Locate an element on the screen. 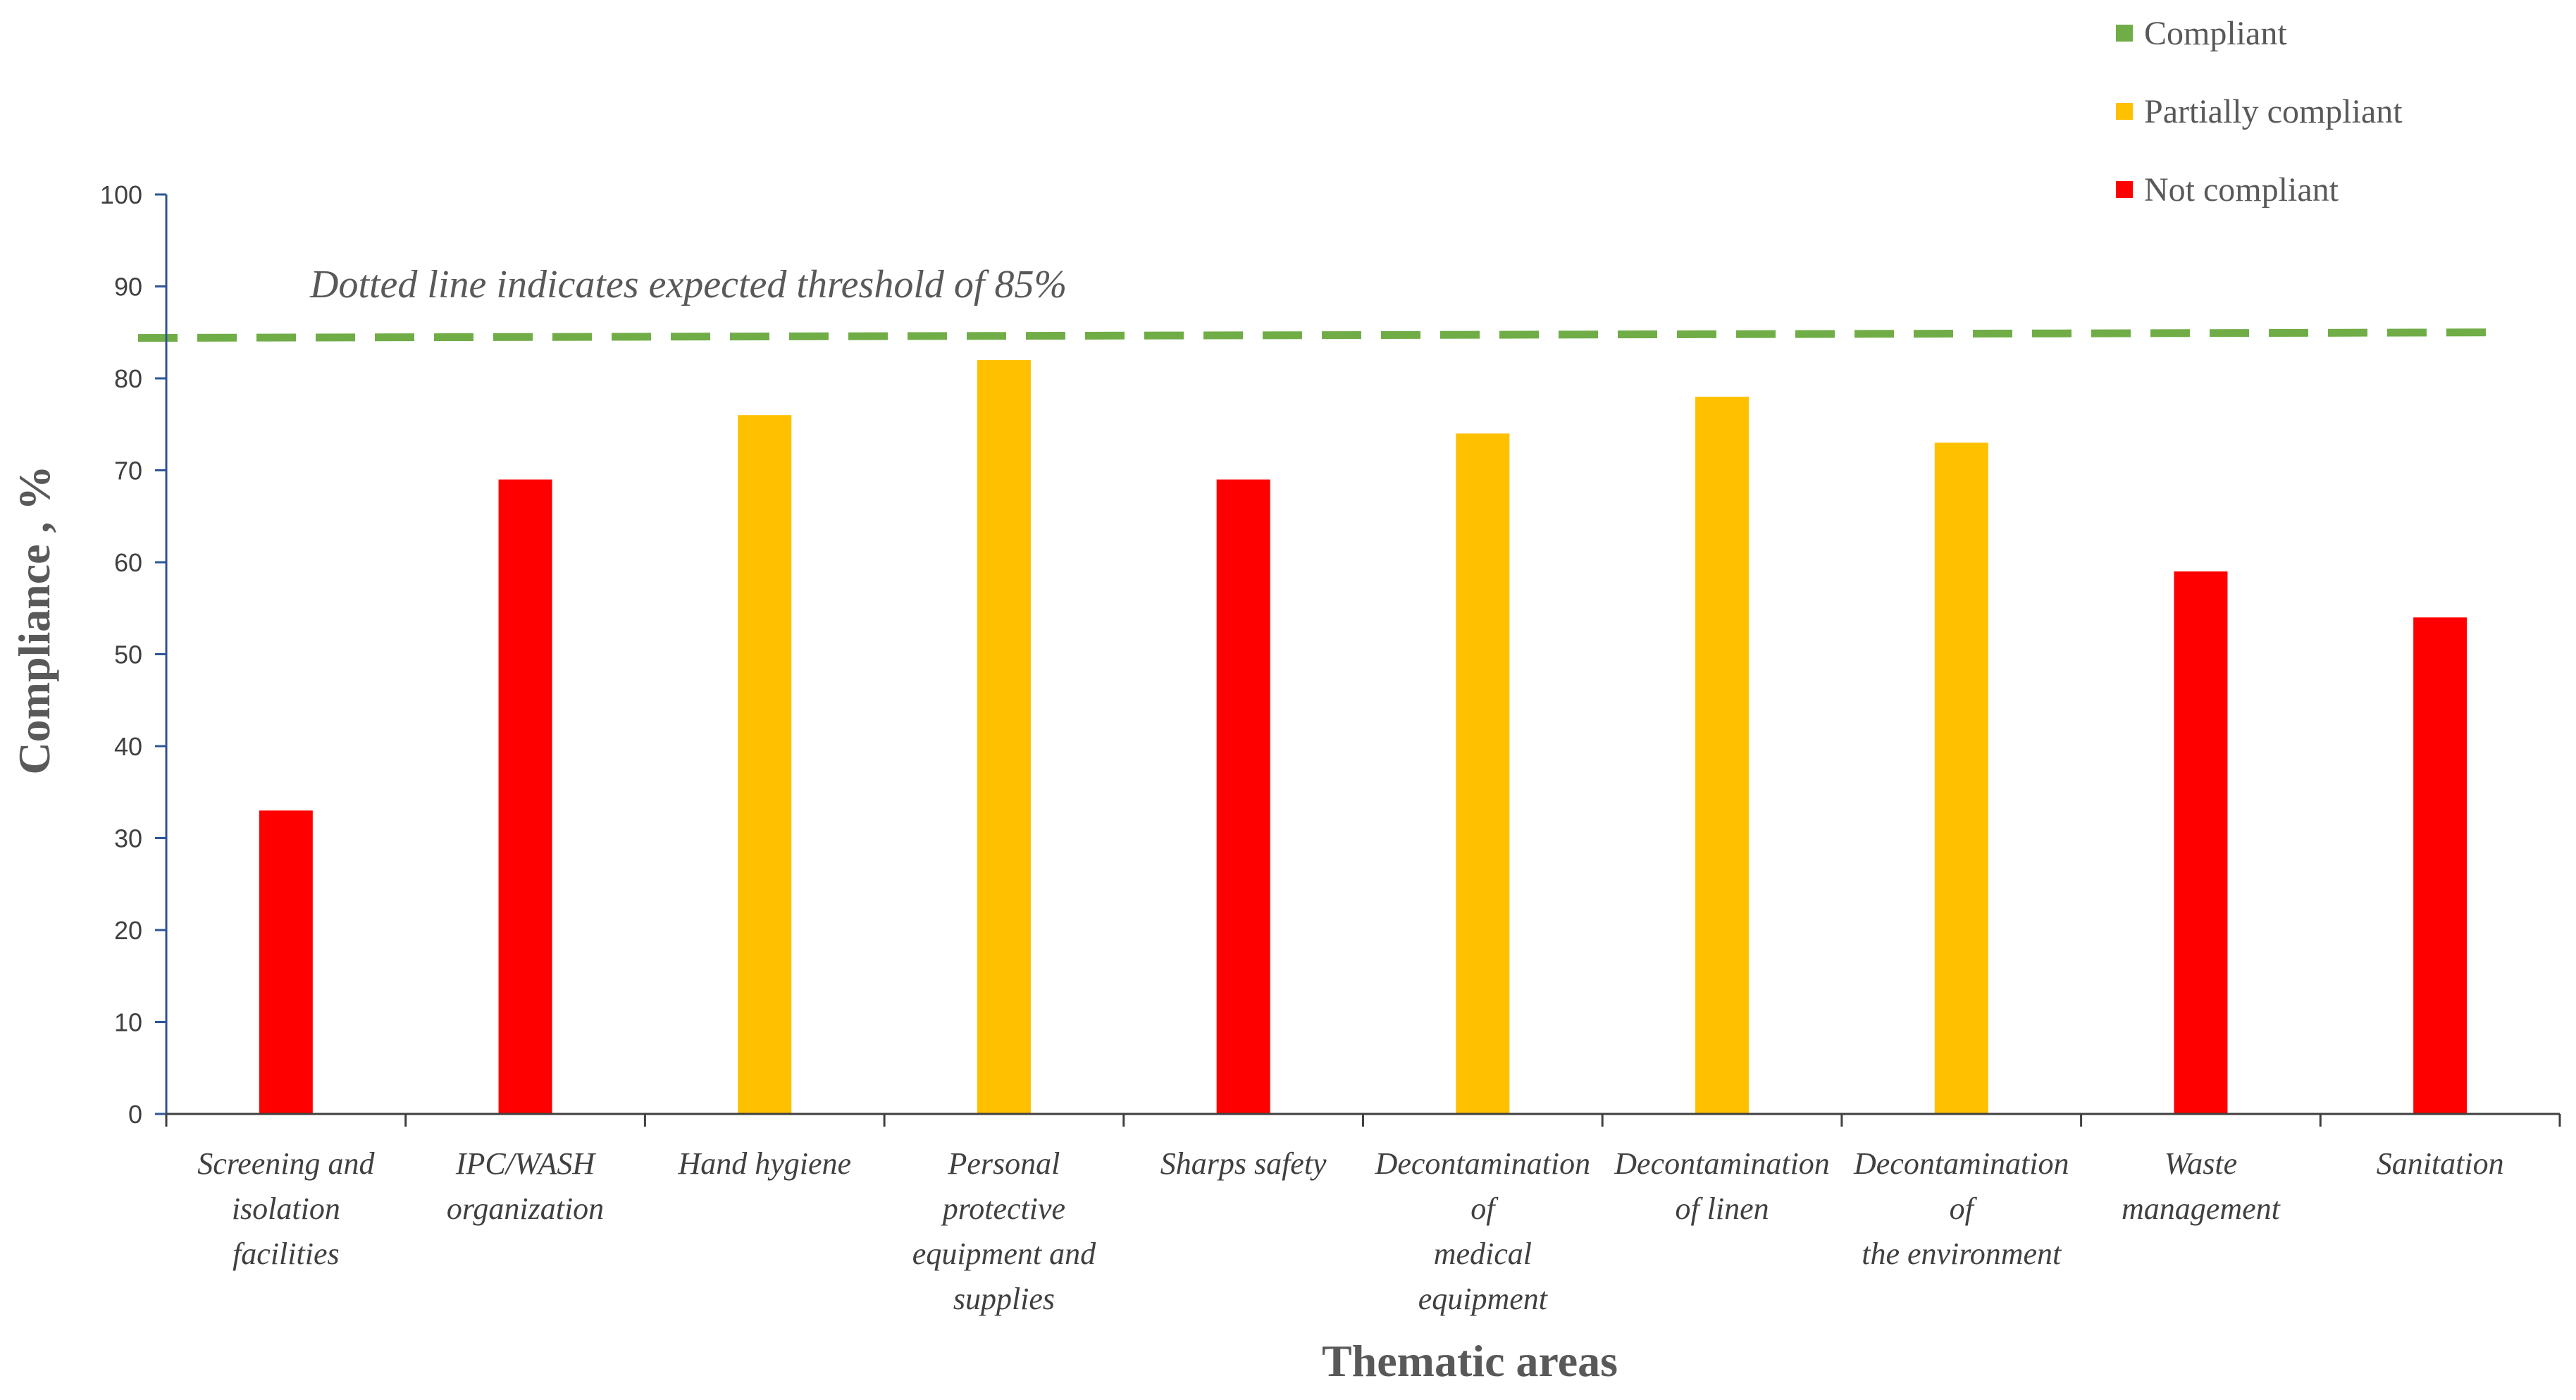 The image size is (2576, 1400). x-tick-label-line: isolation is located at coordinates (286, 1208).